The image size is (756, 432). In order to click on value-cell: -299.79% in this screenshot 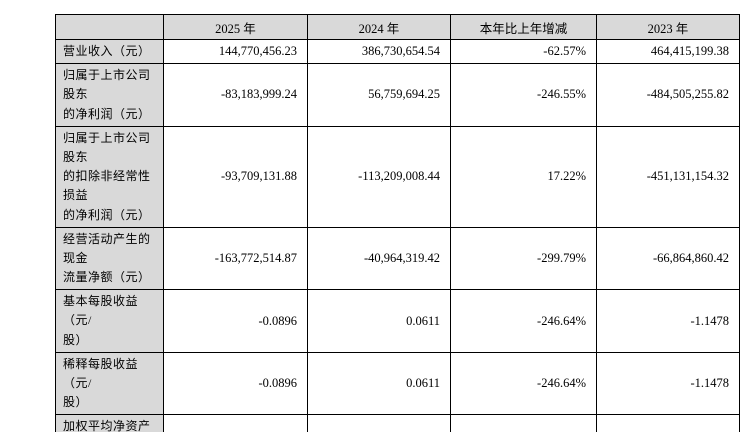, I will do `click(523, 258)`.